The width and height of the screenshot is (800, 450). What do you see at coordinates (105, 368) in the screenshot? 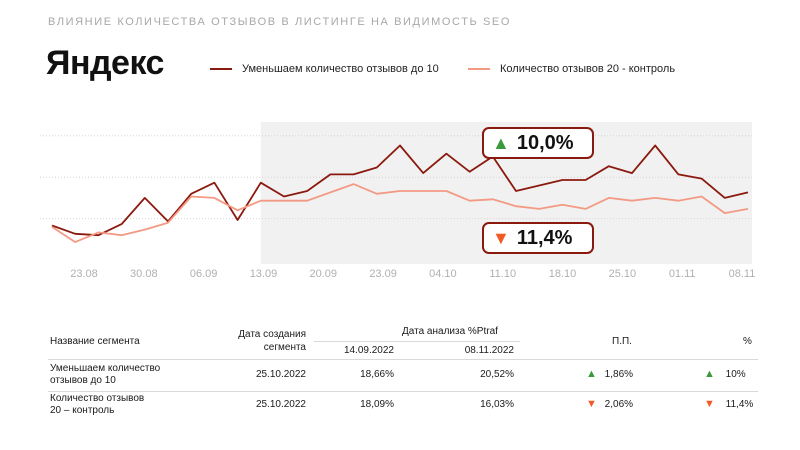
I see `row1-segment-line1: Уменьшаем количество` at bounding box center [105, 368].